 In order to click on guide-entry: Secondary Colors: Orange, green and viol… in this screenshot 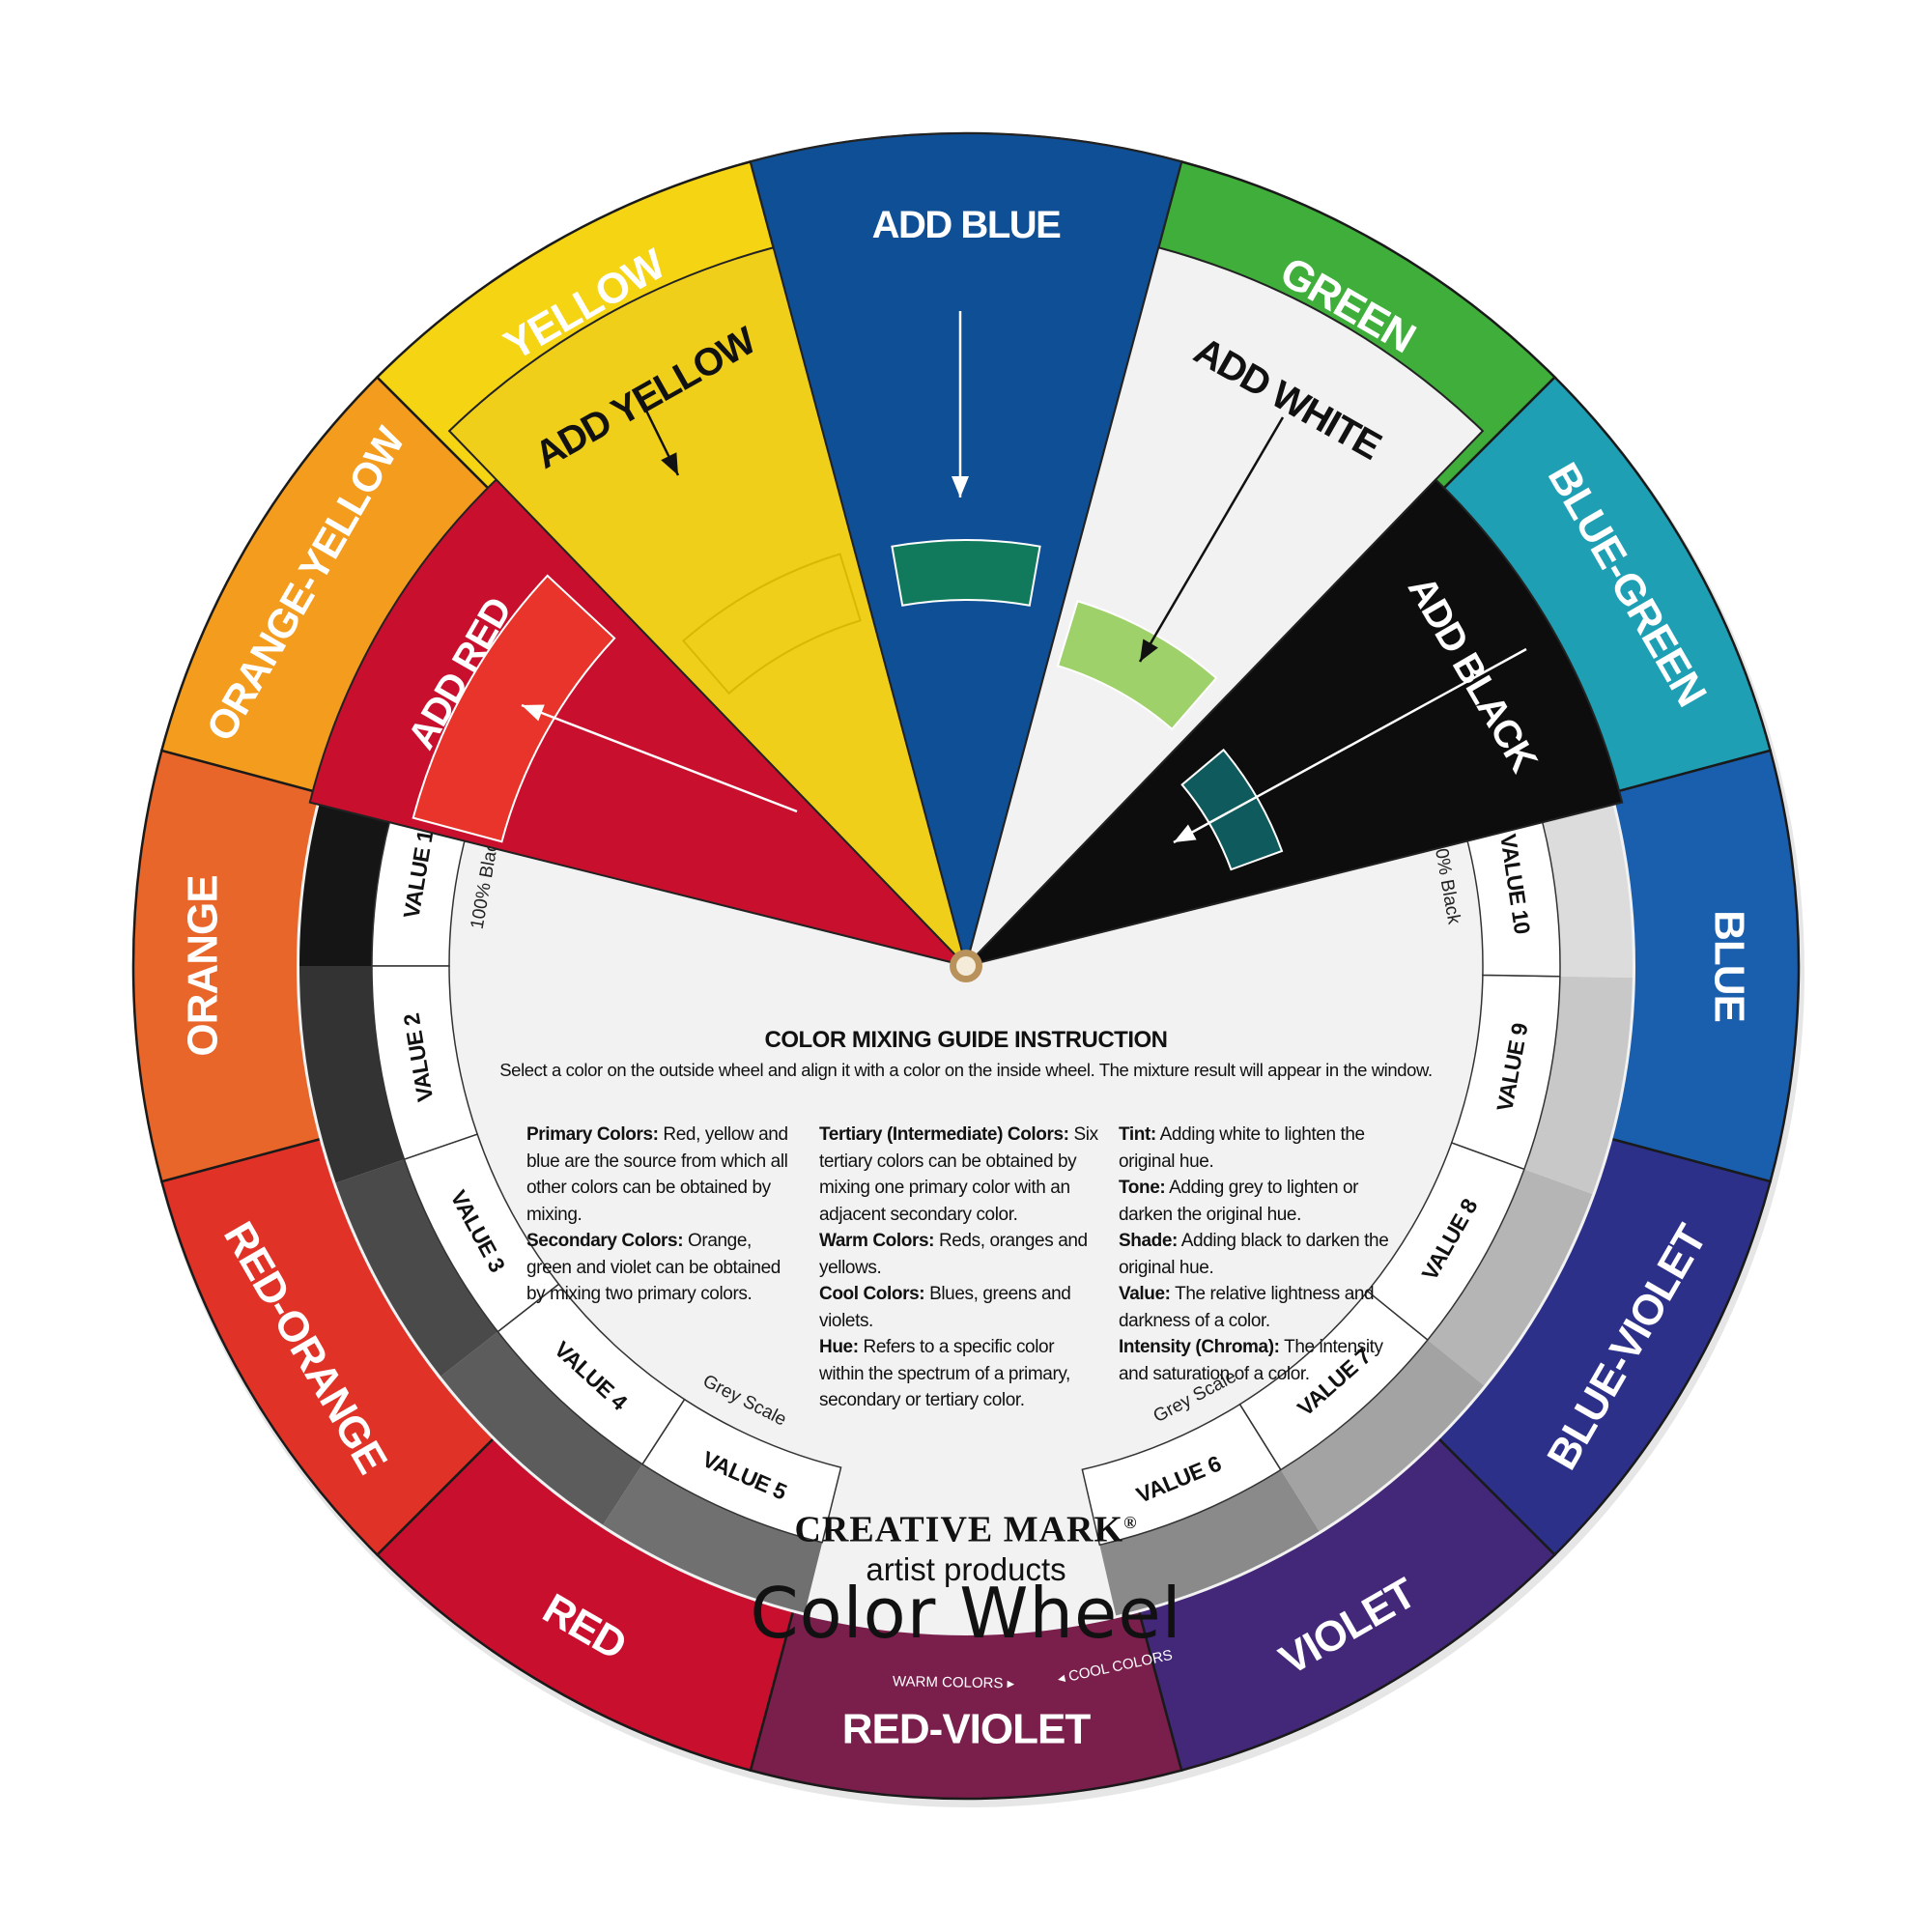, I will do `click(661, 1268)`.